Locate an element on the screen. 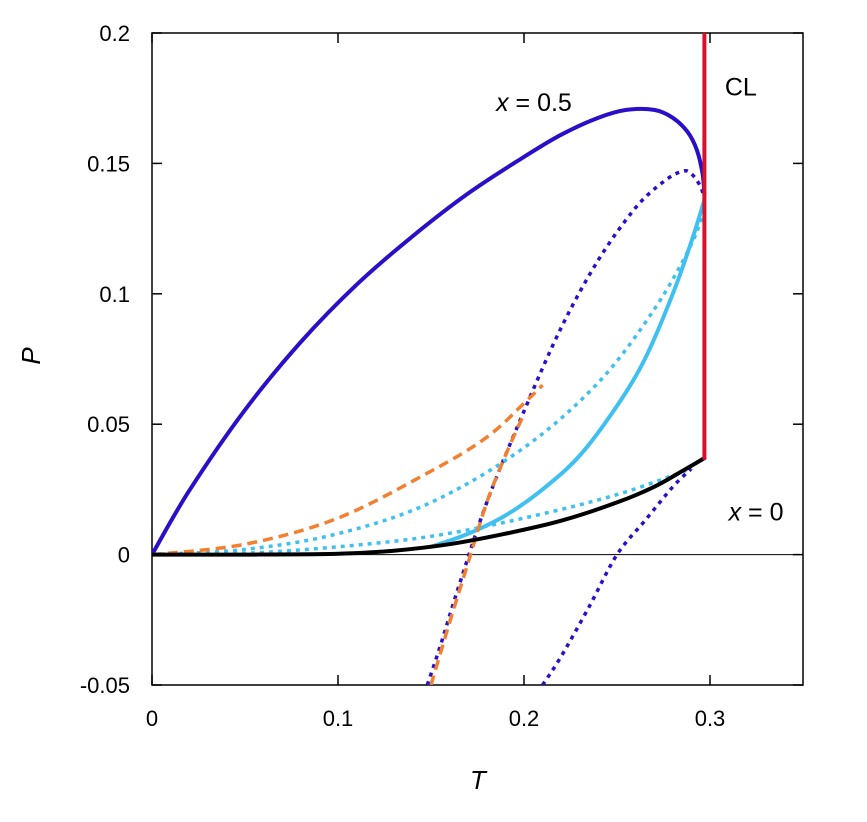 Image resolution: width=867 pixels, height=822 pixels. x-tick-label: 0.2 is located at coordinates (524, 718).